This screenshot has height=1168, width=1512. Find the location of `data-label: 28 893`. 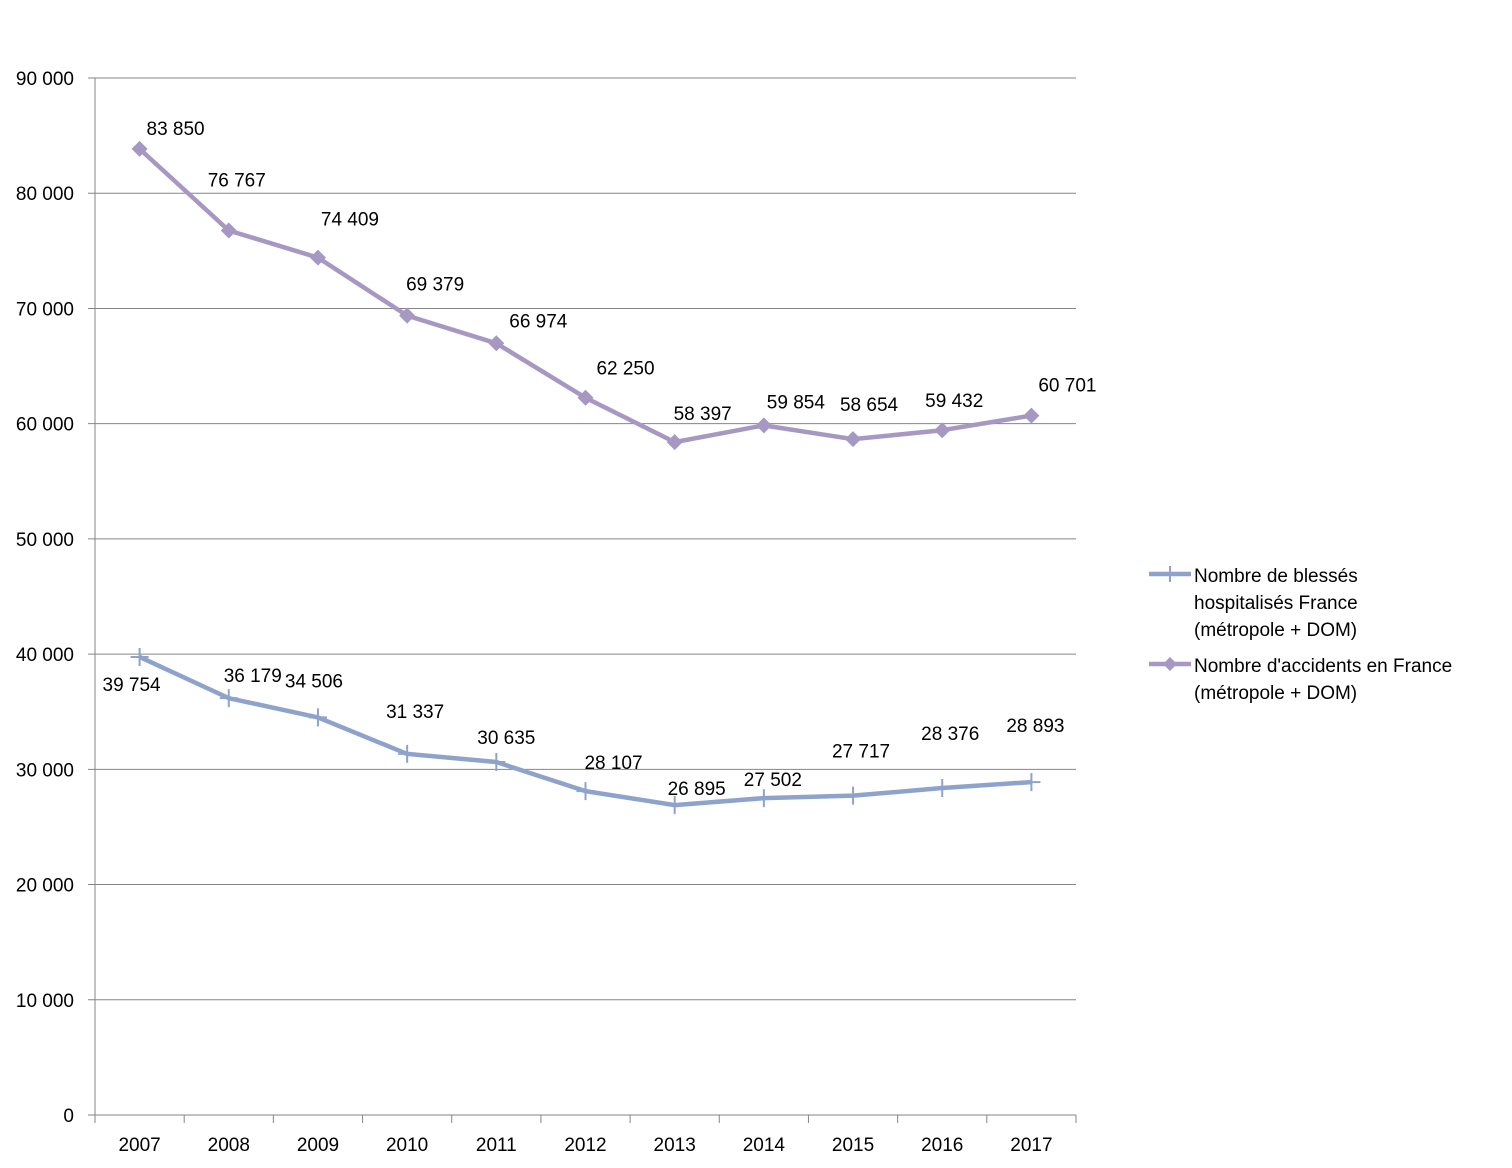

data-label: 28 893 is located at coordinates (1035, 726).